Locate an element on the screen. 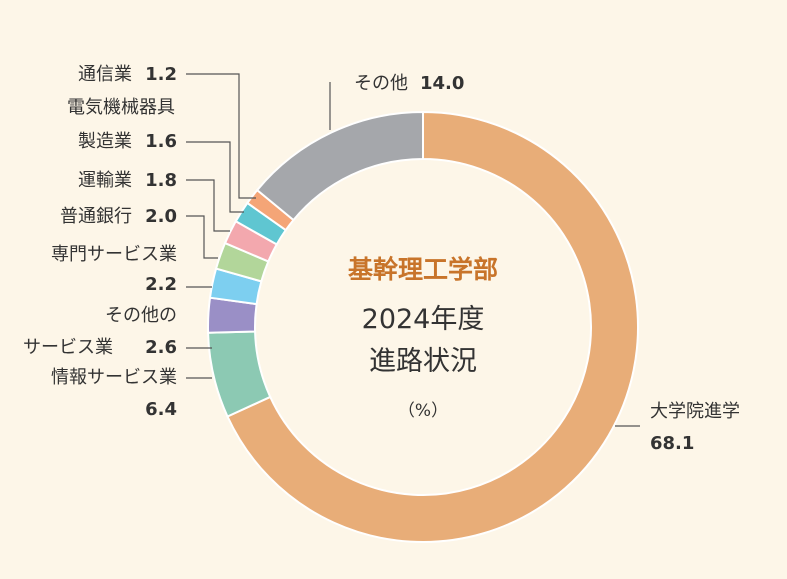 The width and height of the screenshot is (787, 579). center-title-line1: 2024年度 is located at coordinates (423, 319).